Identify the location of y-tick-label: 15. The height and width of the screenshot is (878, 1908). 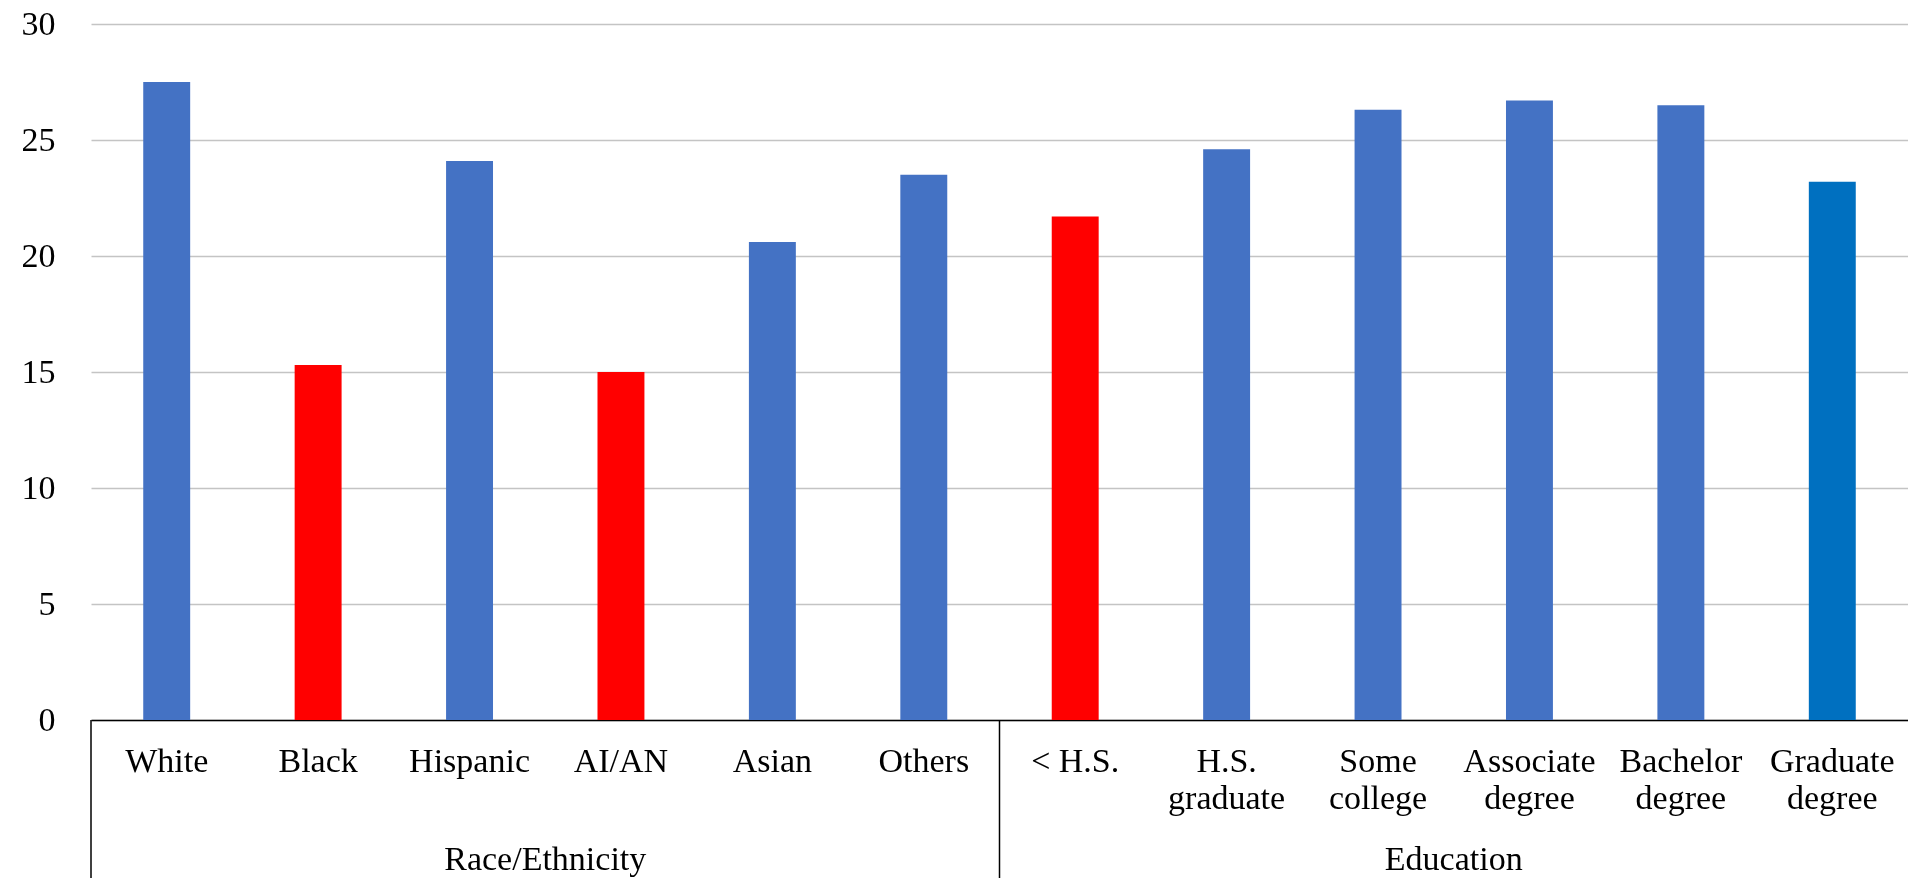
(38, 371).